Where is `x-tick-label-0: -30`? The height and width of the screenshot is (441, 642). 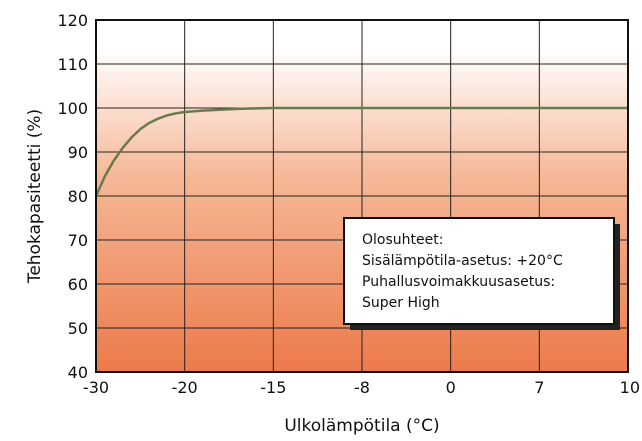 x-tick-label-0: -30 is located at coordinates (96, 387).